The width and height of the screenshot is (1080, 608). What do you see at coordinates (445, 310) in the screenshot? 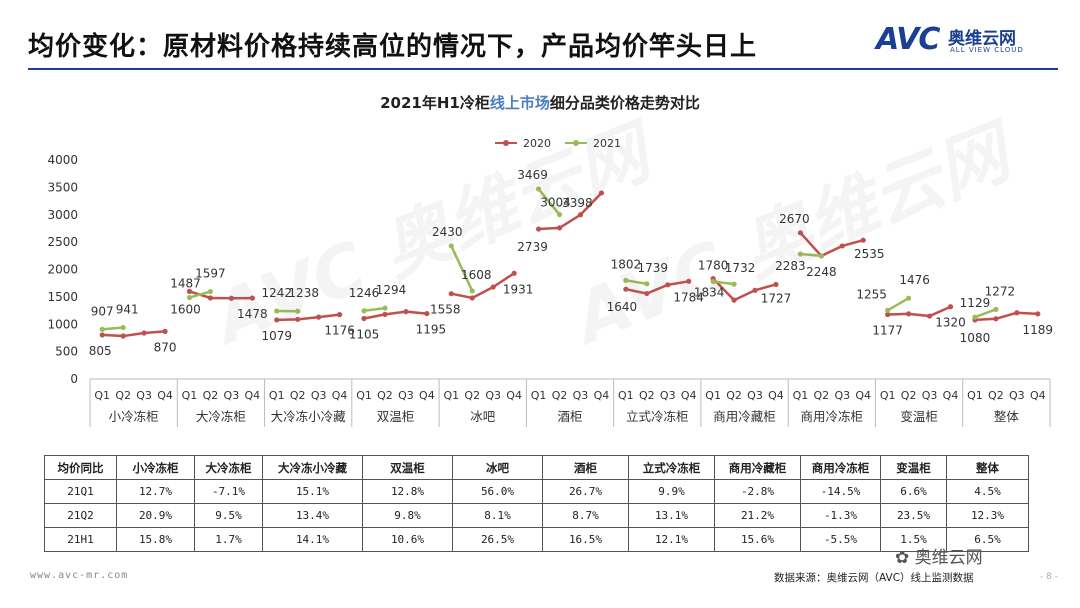
I see `data-label: 1558` at bounding box center [445, 310].